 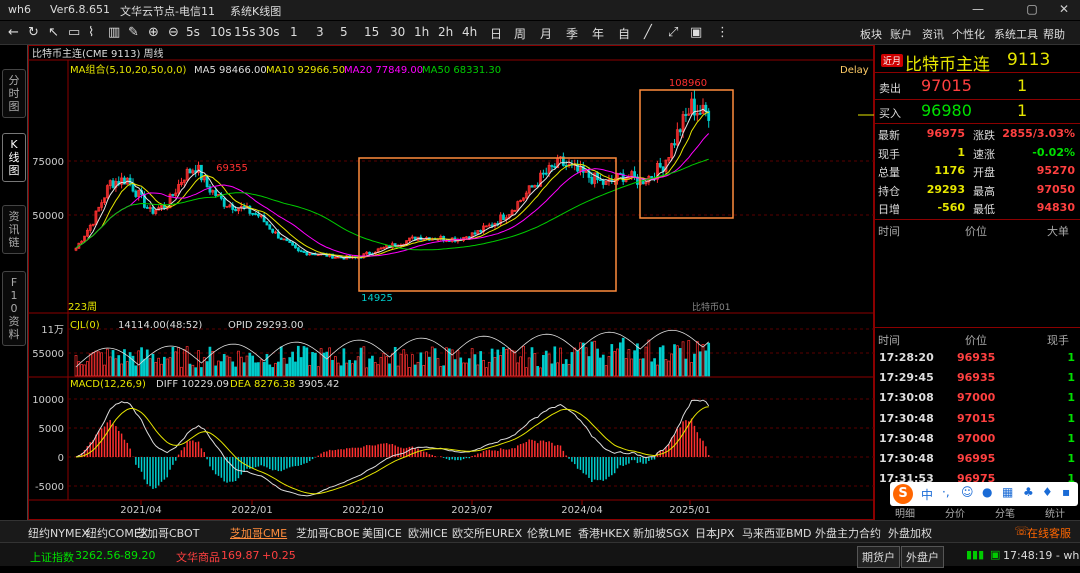 I want to click on period-9: 1h, so click(x=422, y=32).